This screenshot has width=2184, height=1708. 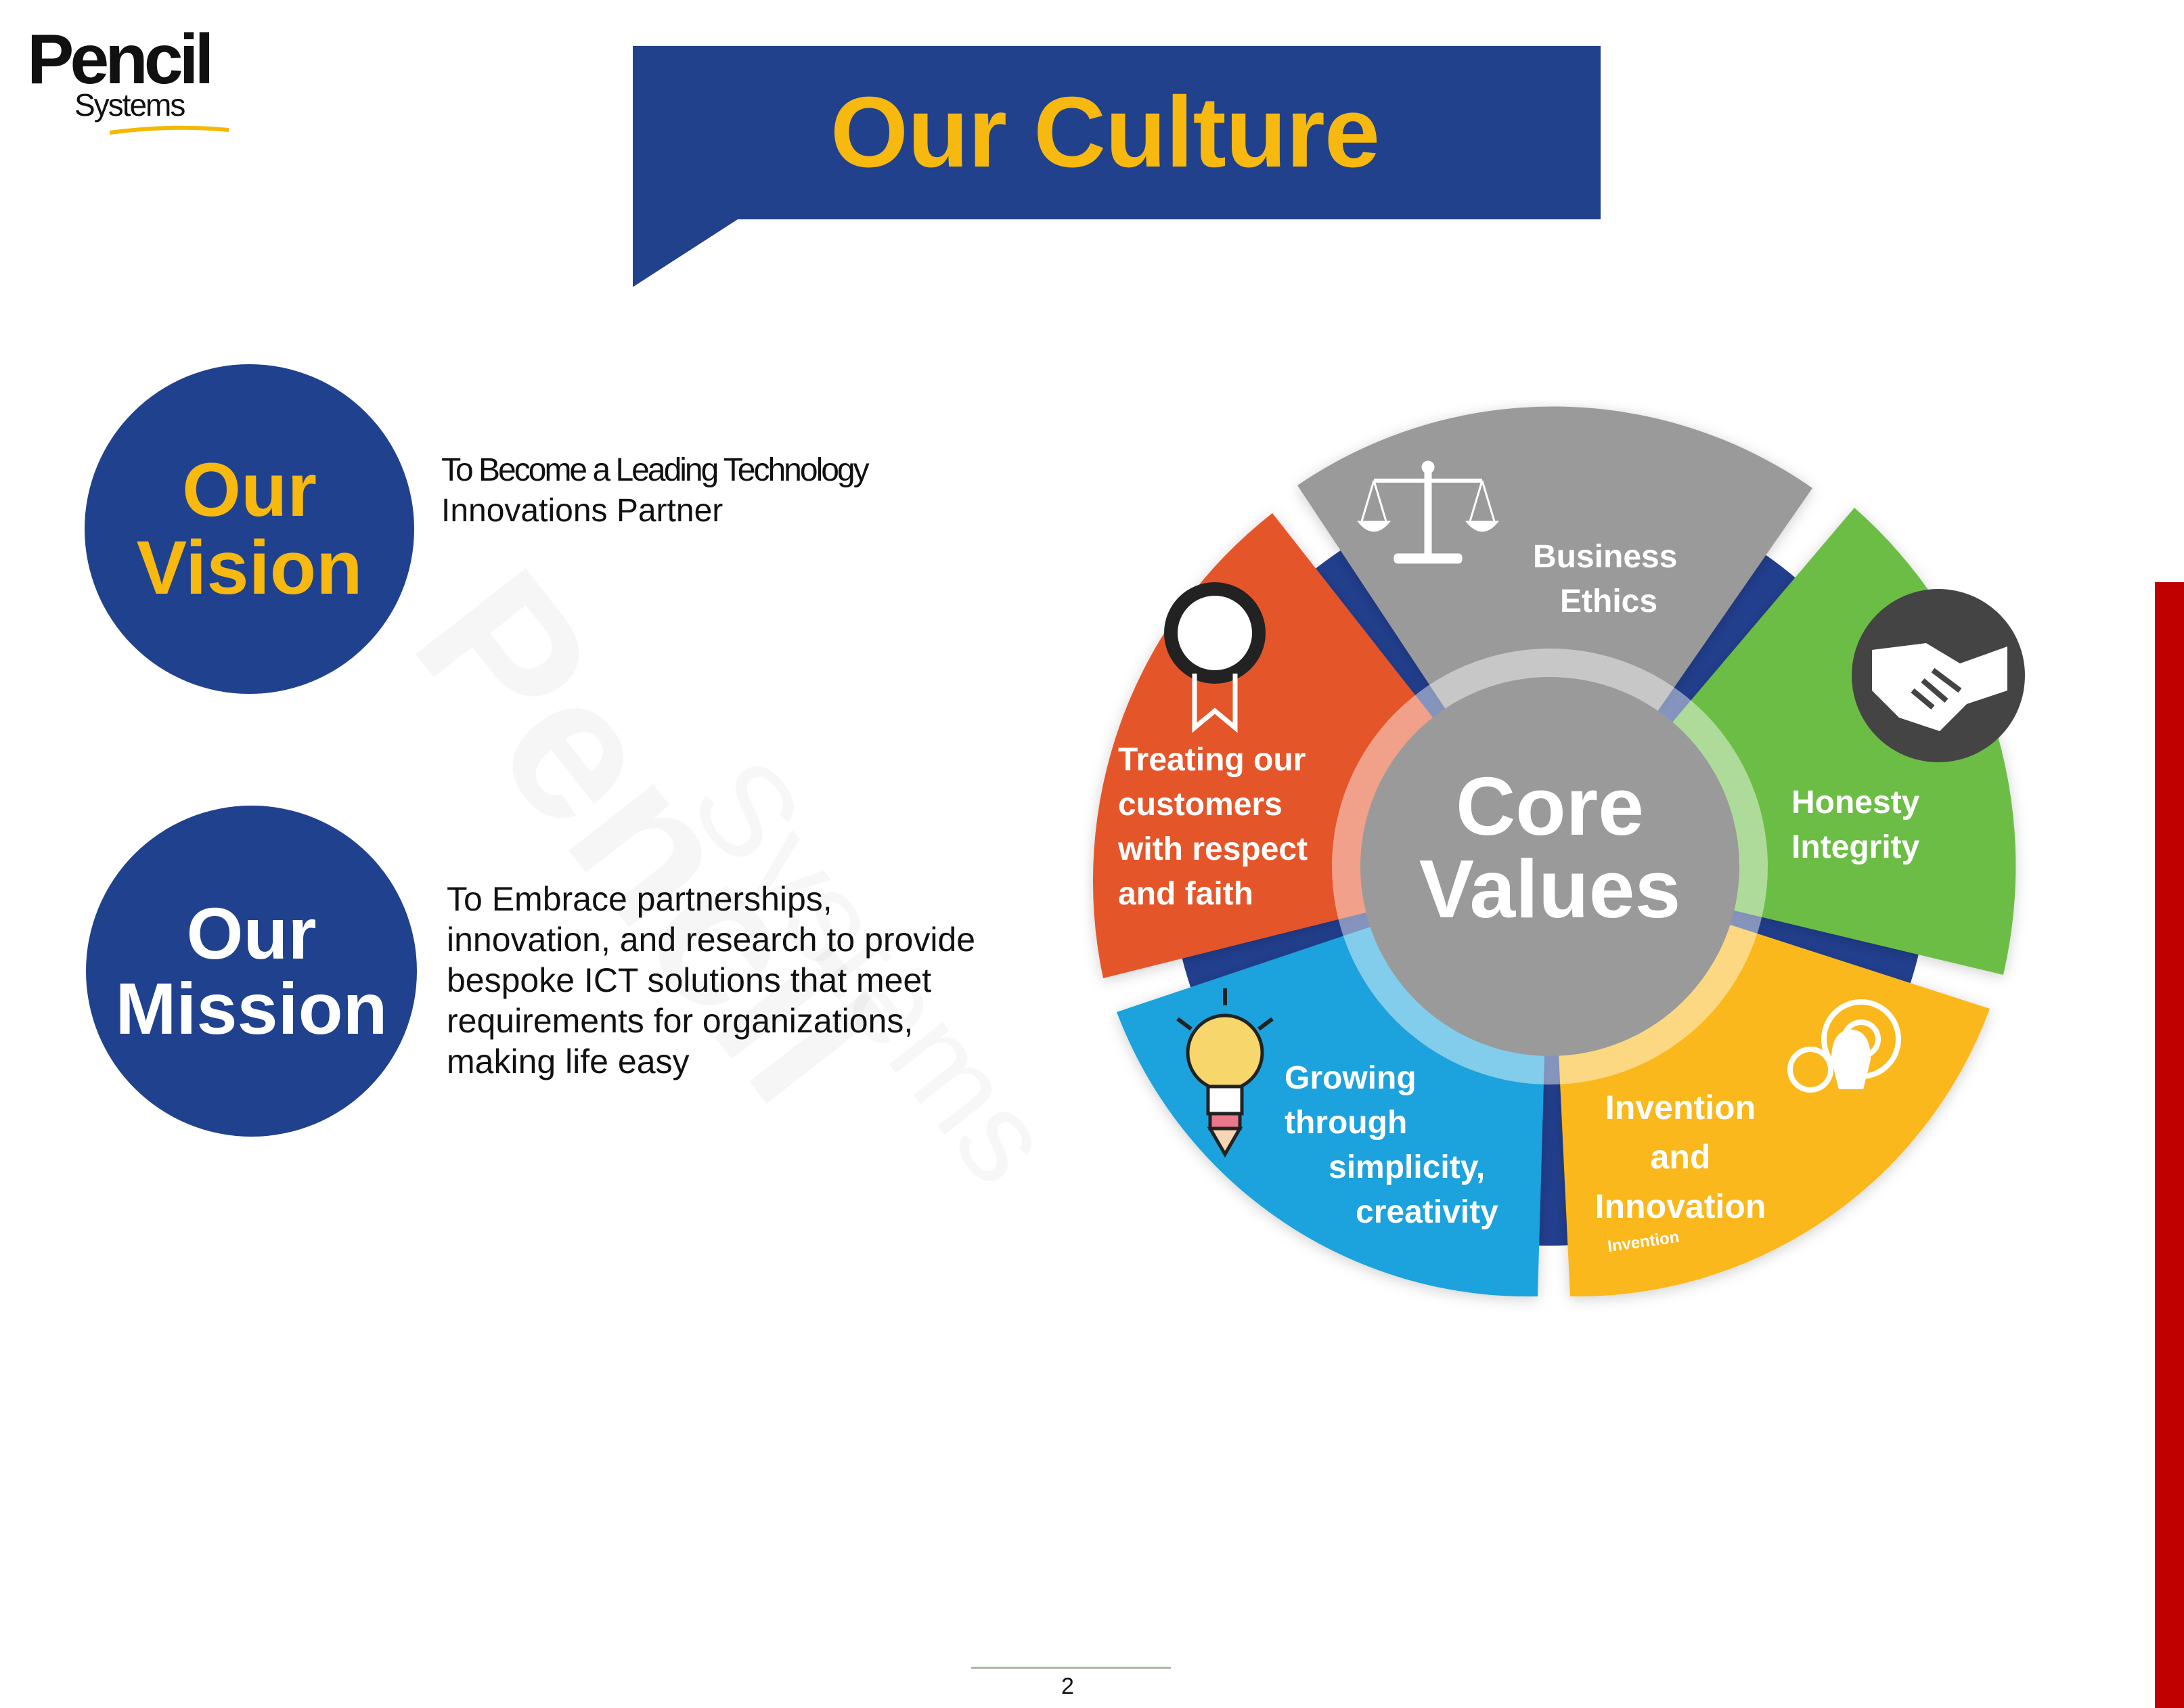 What do you see at coordinates (249, 490) in the screenshot?
I see `vision-heading-line1: Our` at bounding box center [249, 490].